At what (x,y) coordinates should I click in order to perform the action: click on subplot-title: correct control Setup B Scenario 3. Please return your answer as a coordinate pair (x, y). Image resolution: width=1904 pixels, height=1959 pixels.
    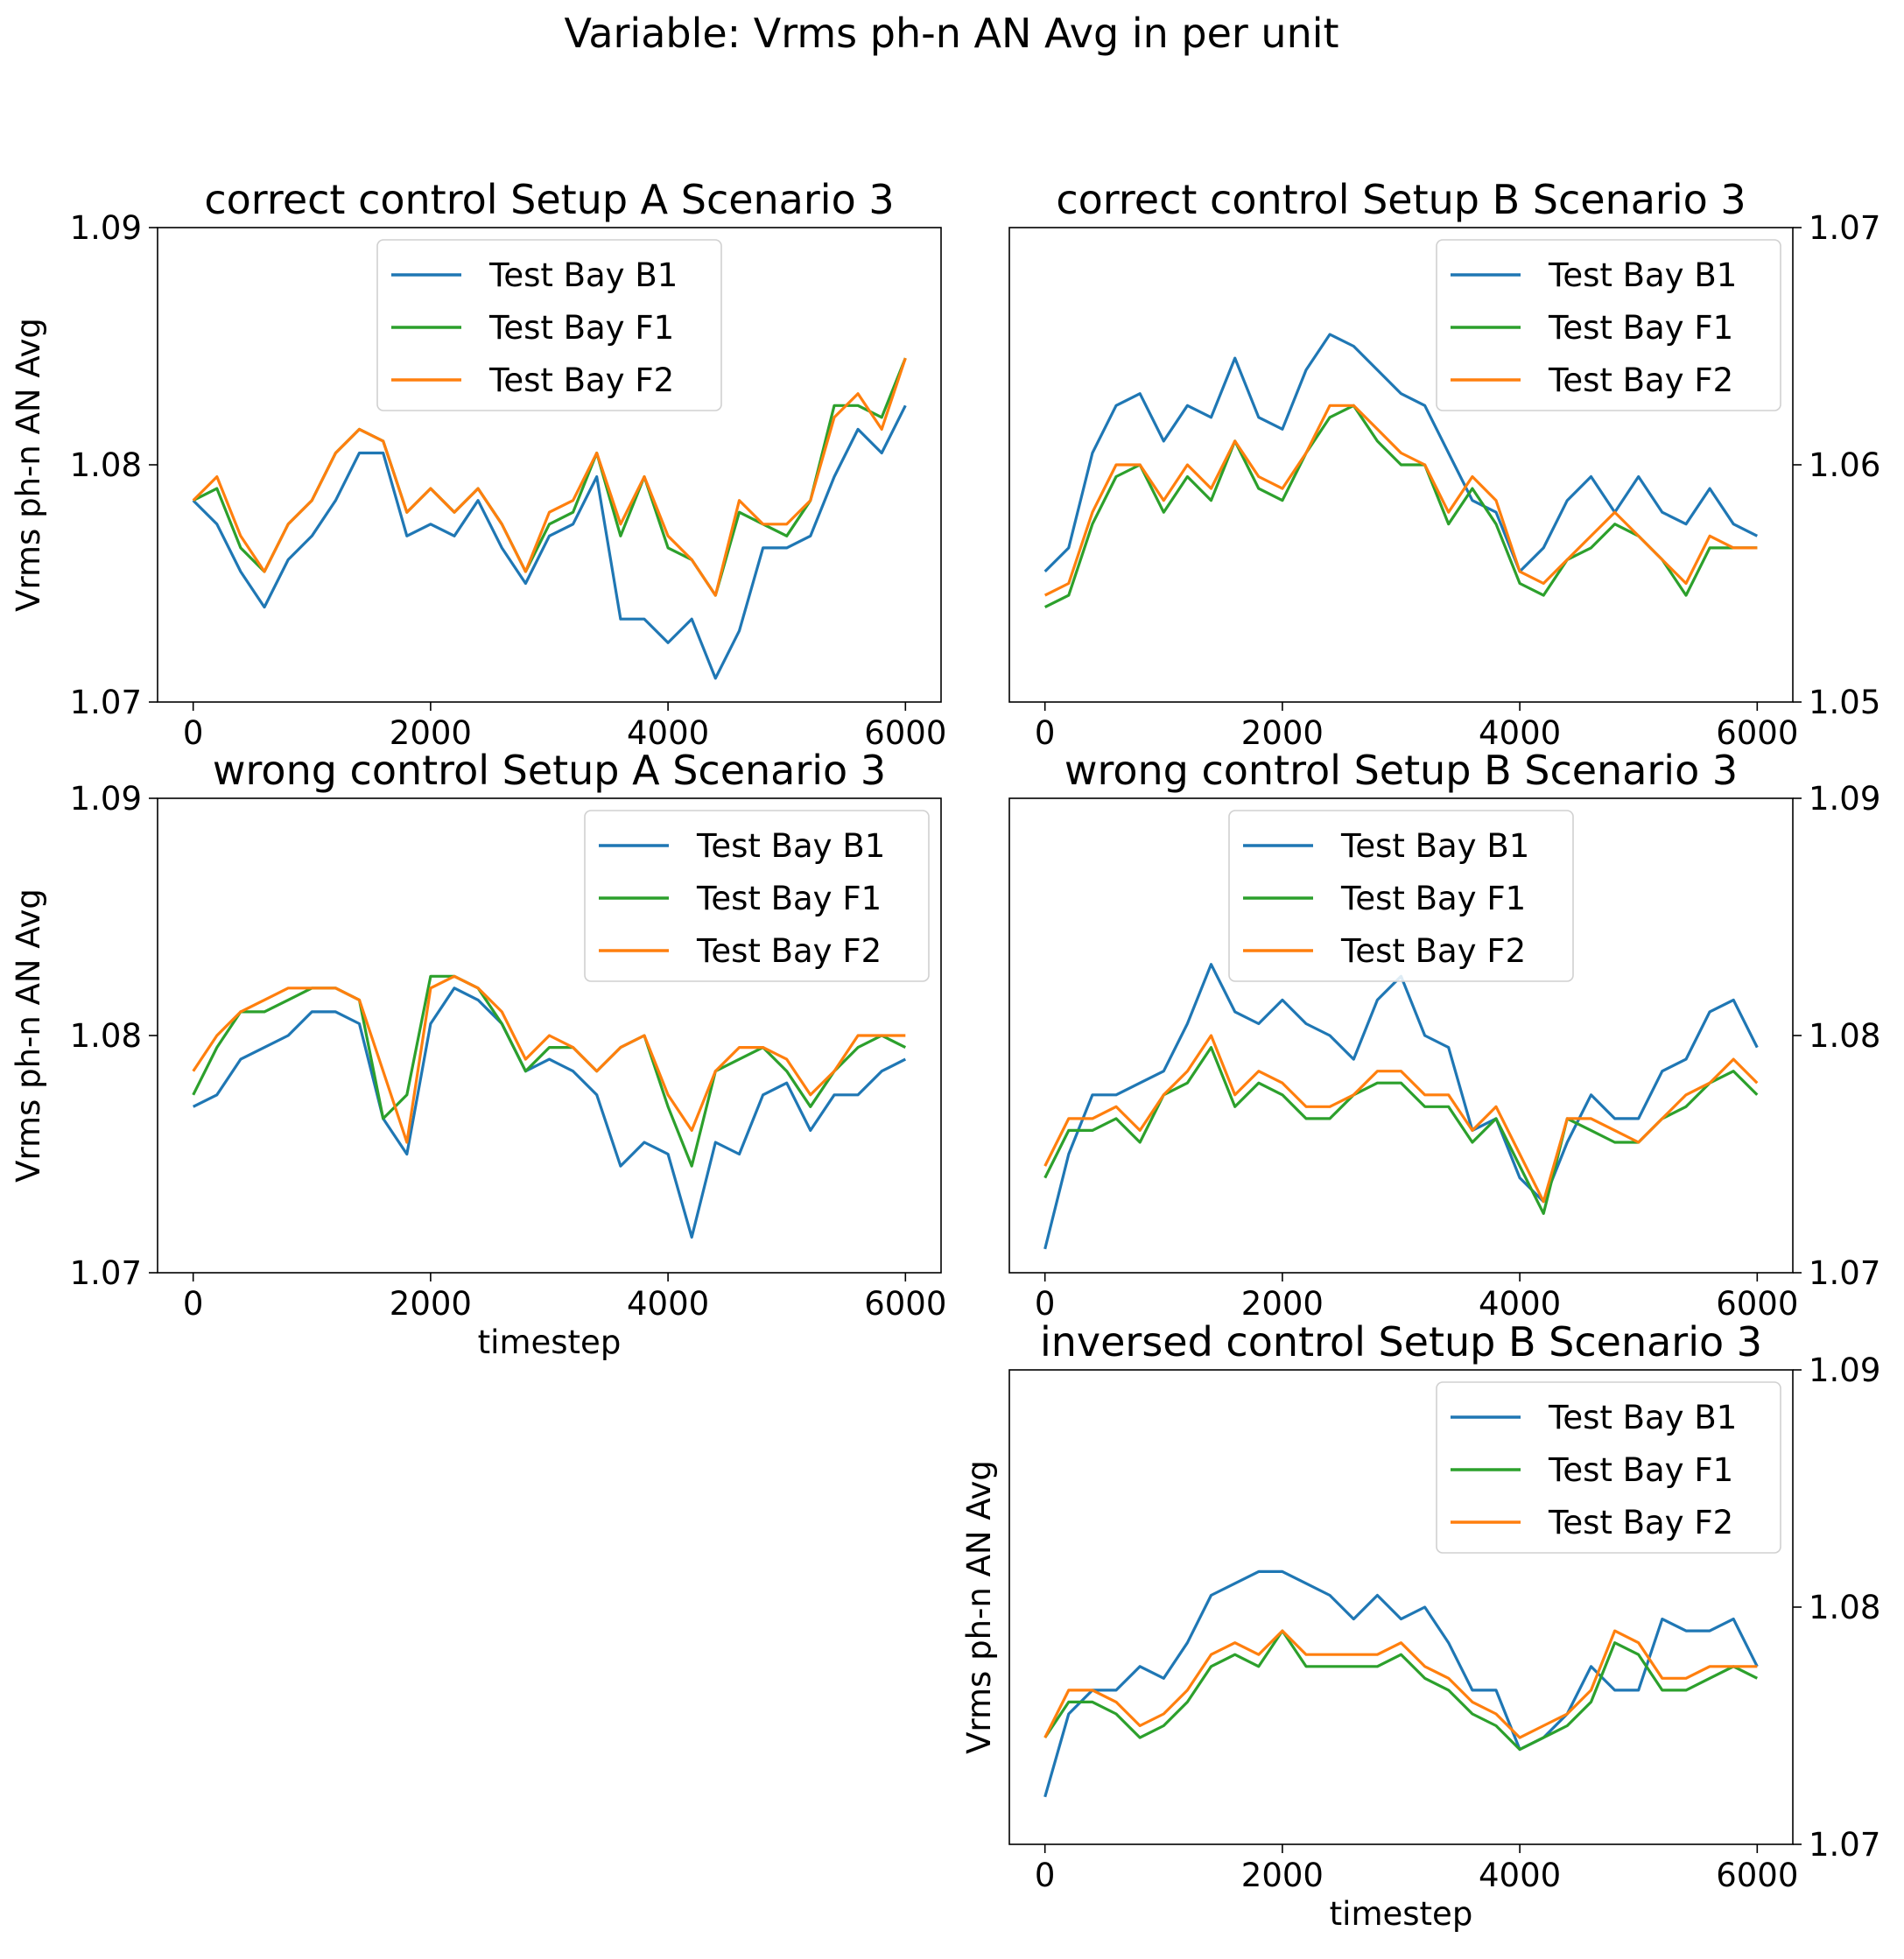
    Looking at the image, I should click on (1401, 199).